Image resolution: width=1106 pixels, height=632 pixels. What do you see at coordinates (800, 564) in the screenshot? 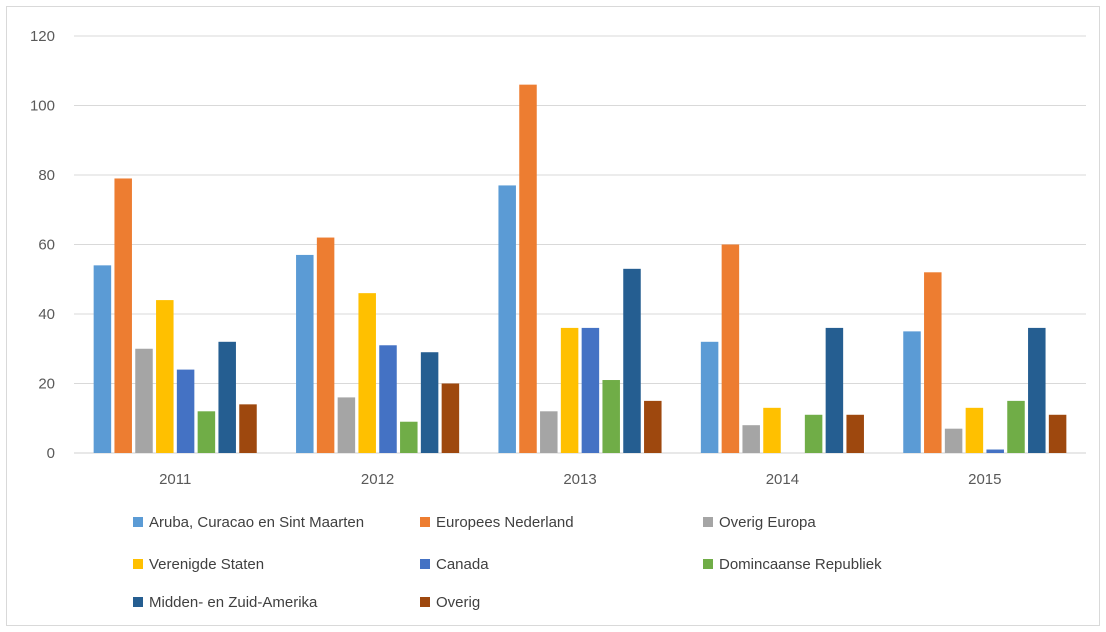
I see `legend-label: Domincaanse Republiek` at bounding box center [800, 564].